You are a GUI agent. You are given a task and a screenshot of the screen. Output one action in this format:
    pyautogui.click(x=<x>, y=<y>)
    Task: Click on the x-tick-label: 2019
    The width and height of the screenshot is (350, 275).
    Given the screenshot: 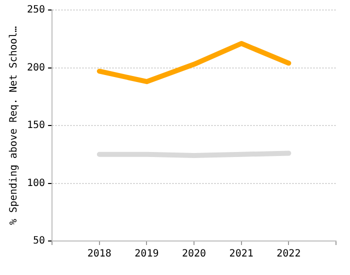 What is the action you would take?
    pyautogui.click(x=146, y=254)
    